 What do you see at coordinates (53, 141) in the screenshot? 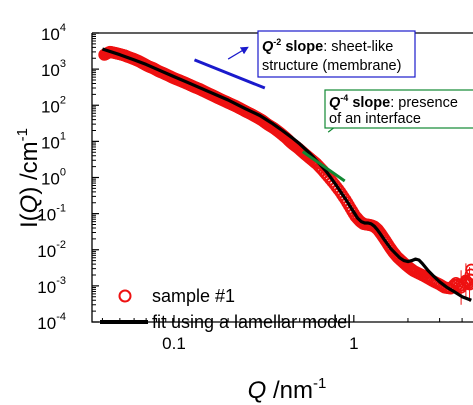
I see `y-tick-label: 10¹` at bounding box center [53, 141].